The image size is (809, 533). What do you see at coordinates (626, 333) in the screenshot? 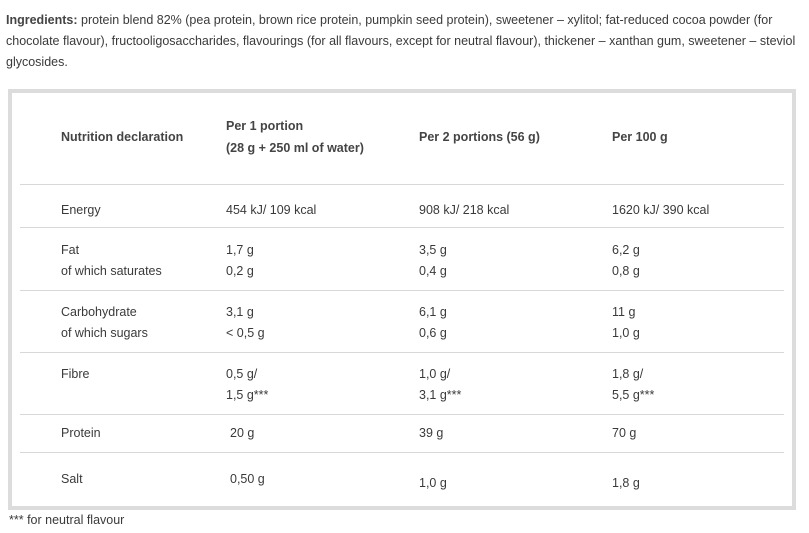
I see `cell-p100: 1,0 g` at bounding box center [626, 333].